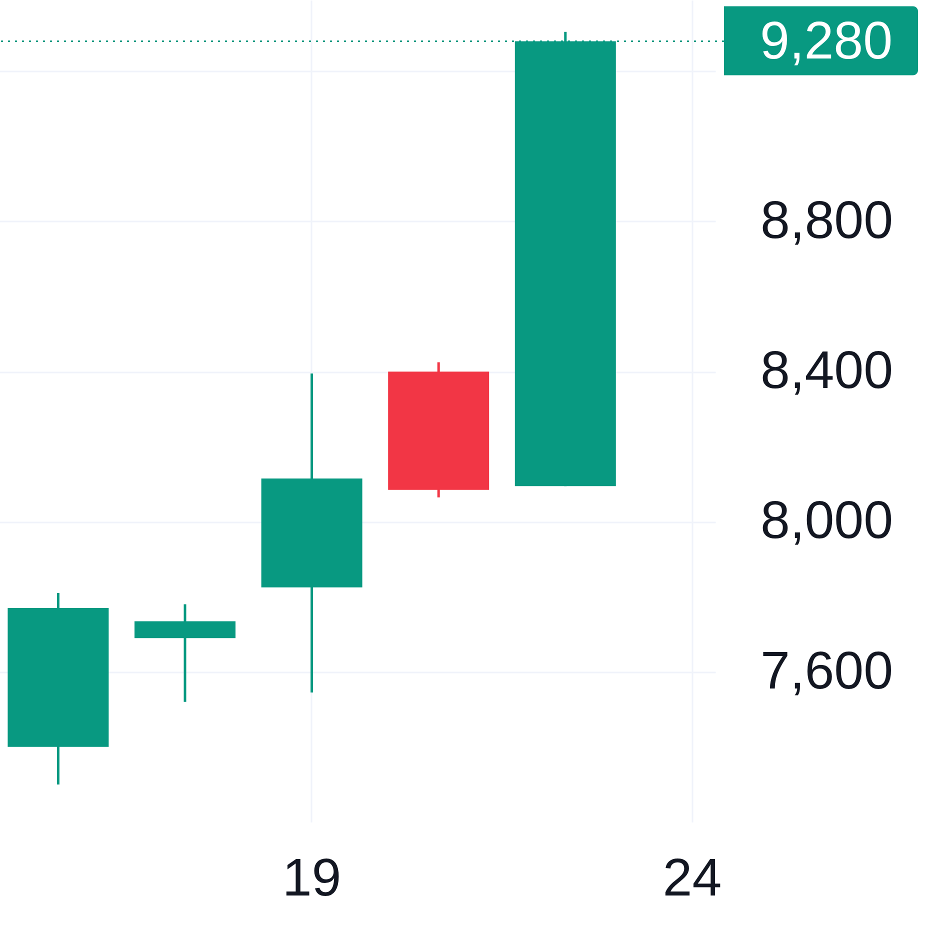 The width and height of the screenshot is (951, 936). I want to click on x-tick-label: 19, so click(312, 878).